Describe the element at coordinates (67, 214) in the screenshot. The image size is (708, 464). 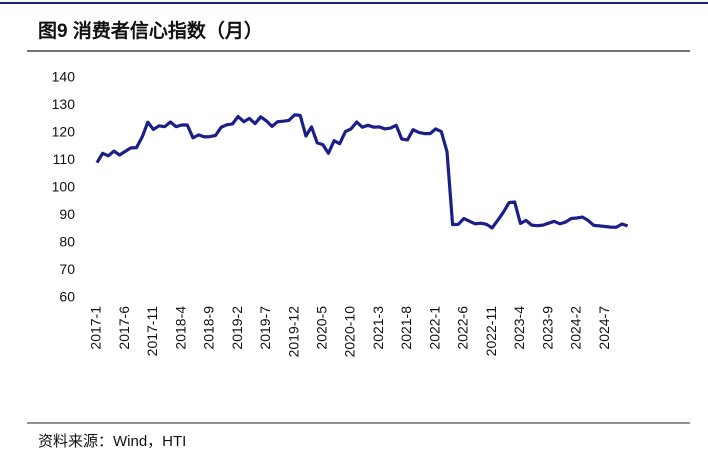
I see `y-tick-label: 90` at that location.